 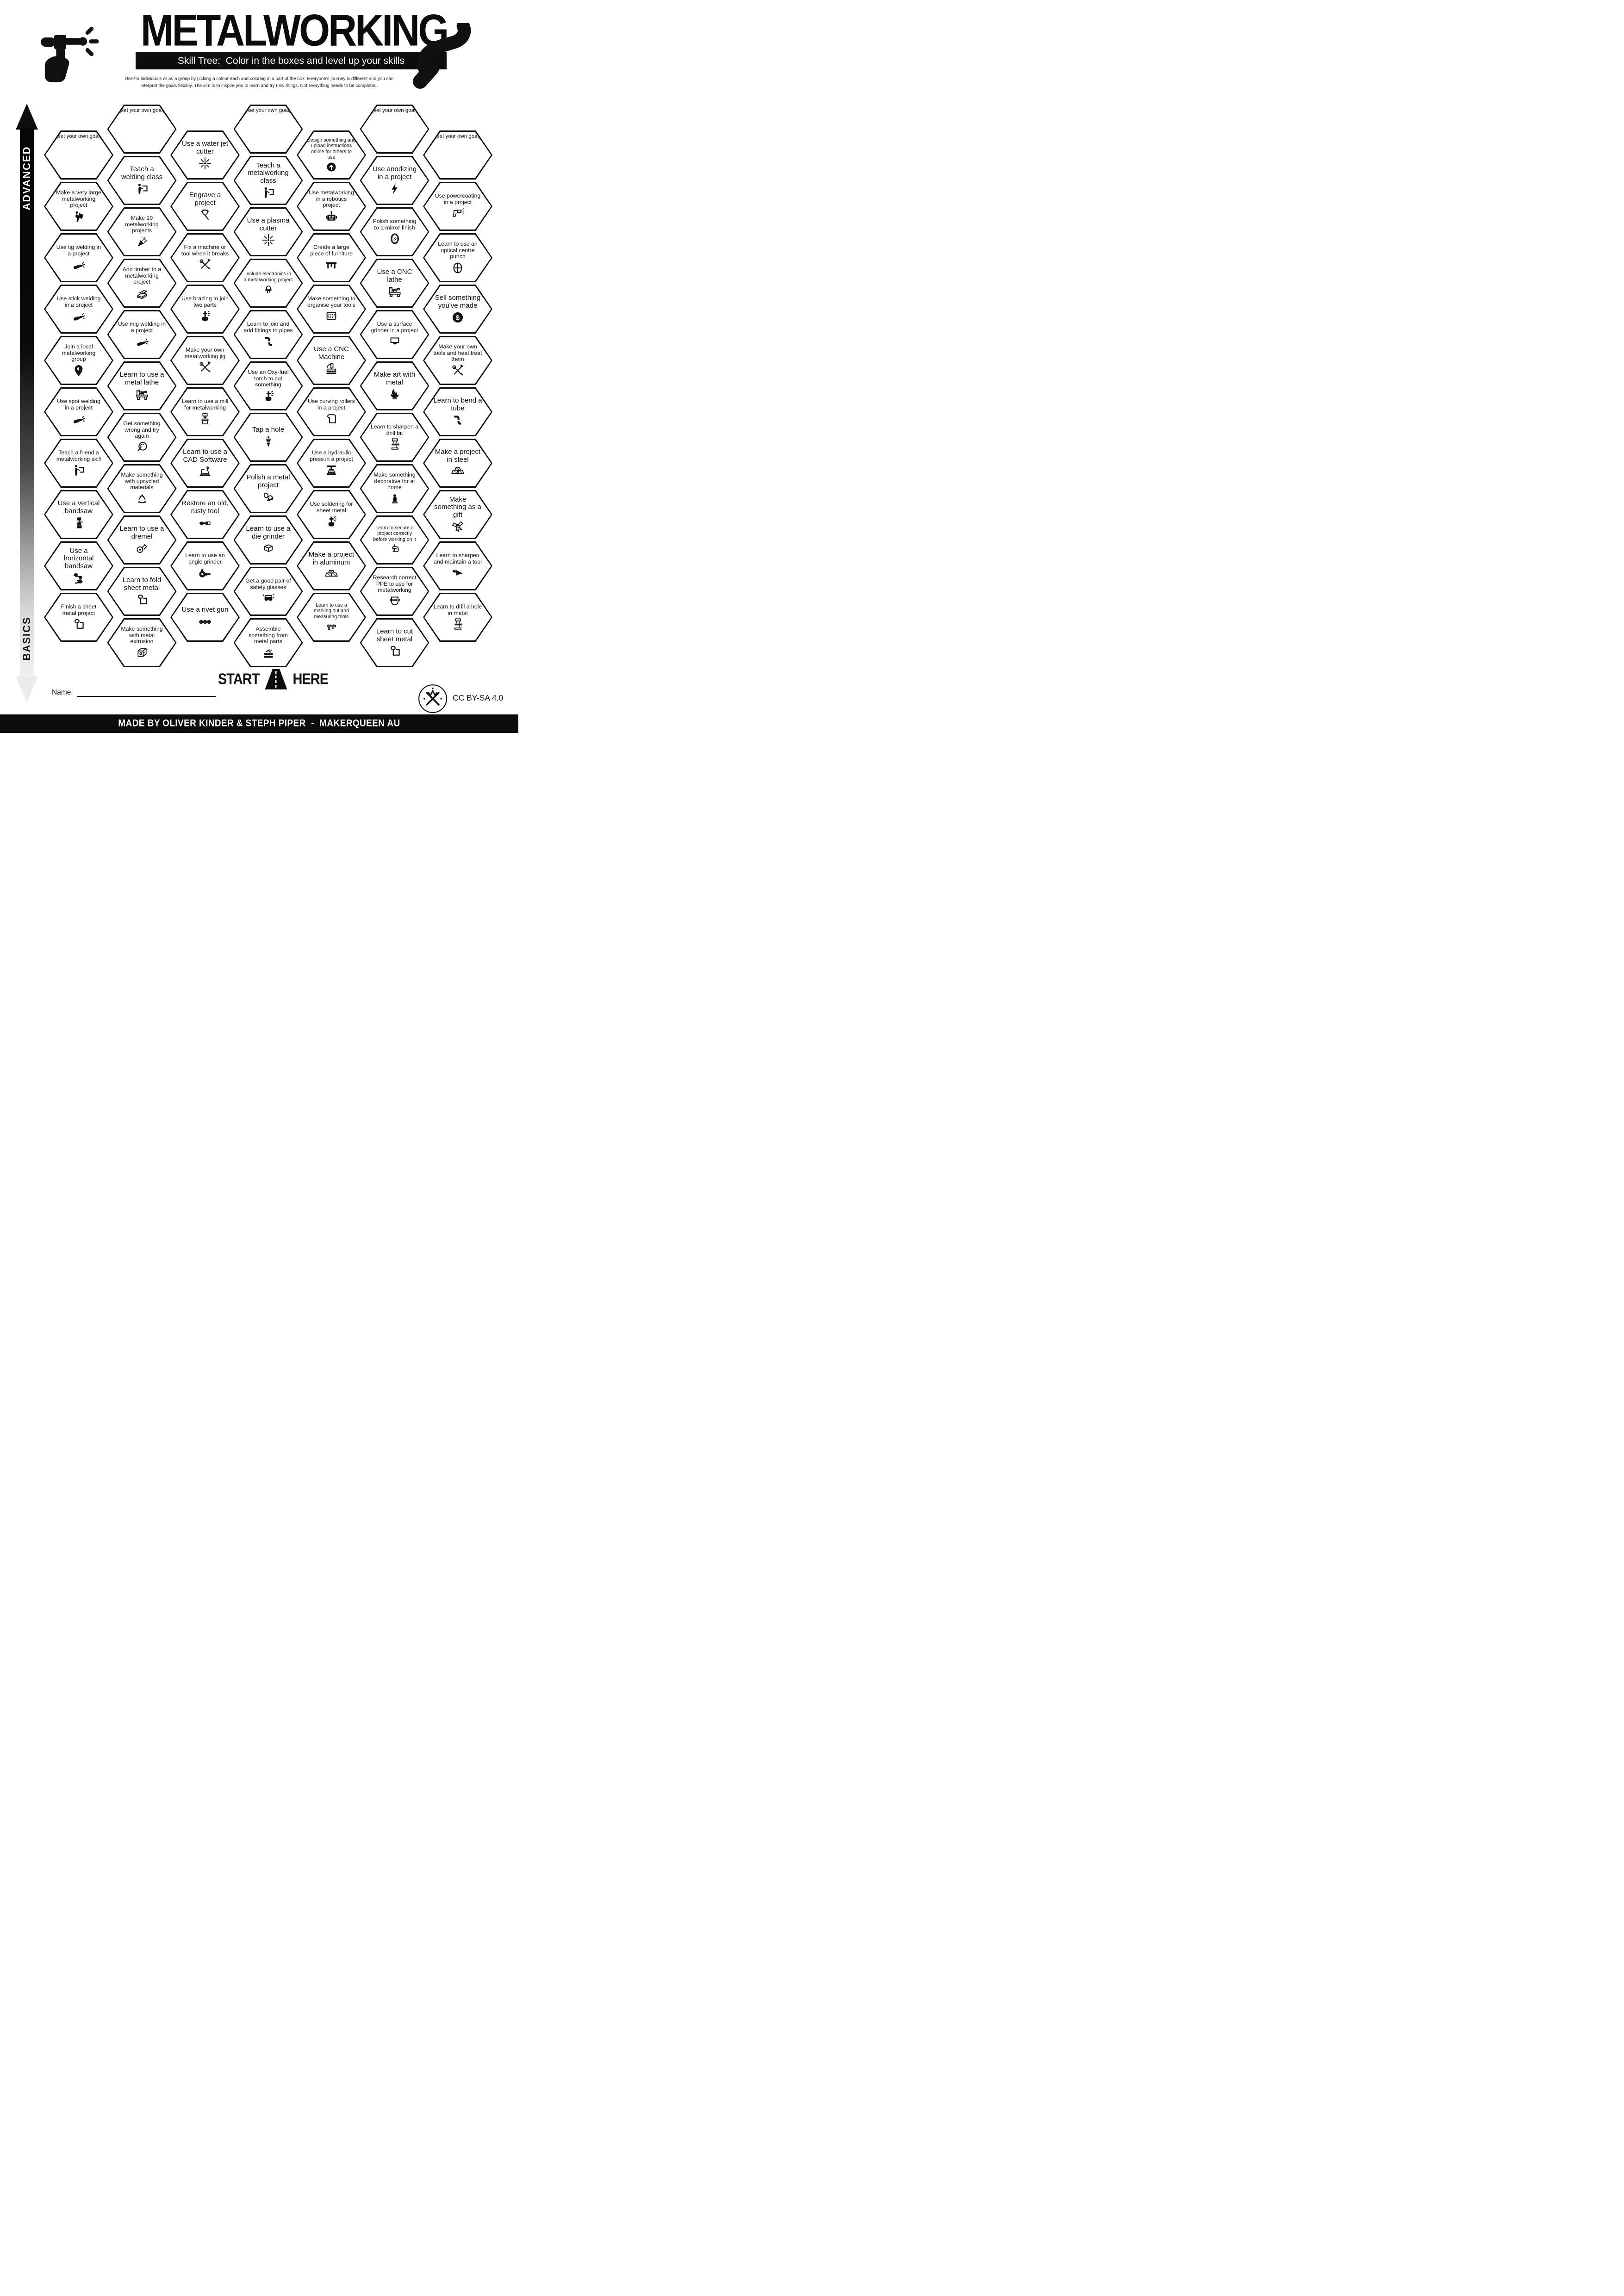 I want to click on hex-cell: Teach a welding class, so click(x=142, y=181).